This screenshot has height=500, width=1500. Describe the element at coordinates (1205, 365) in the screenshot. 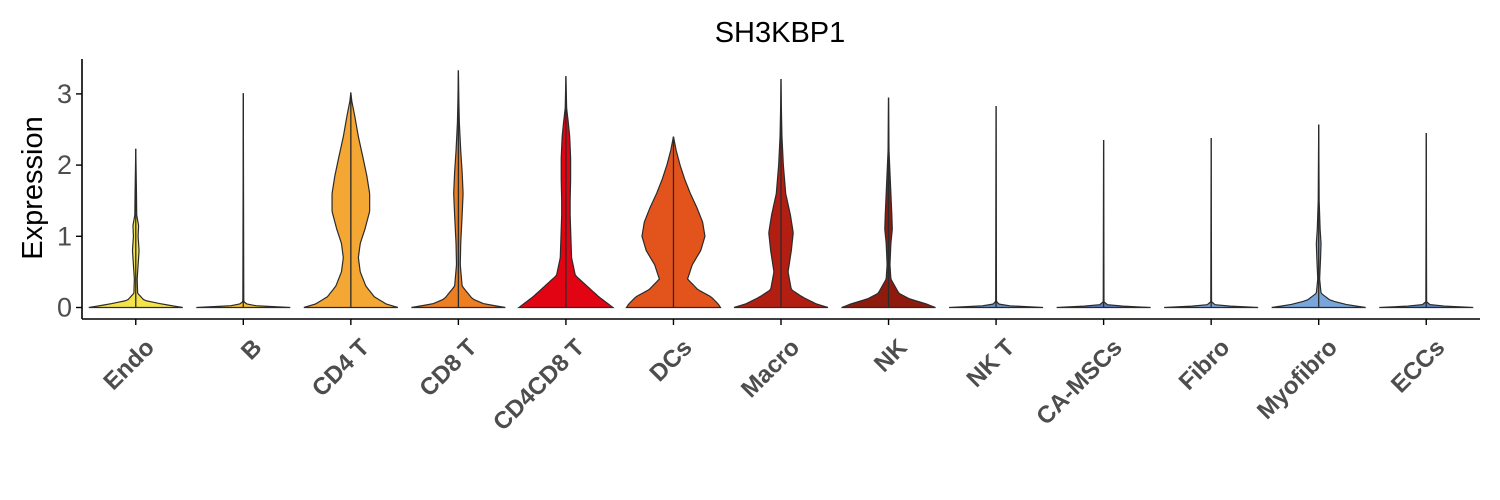

I see `x-tick-label: Fibro` at that location.